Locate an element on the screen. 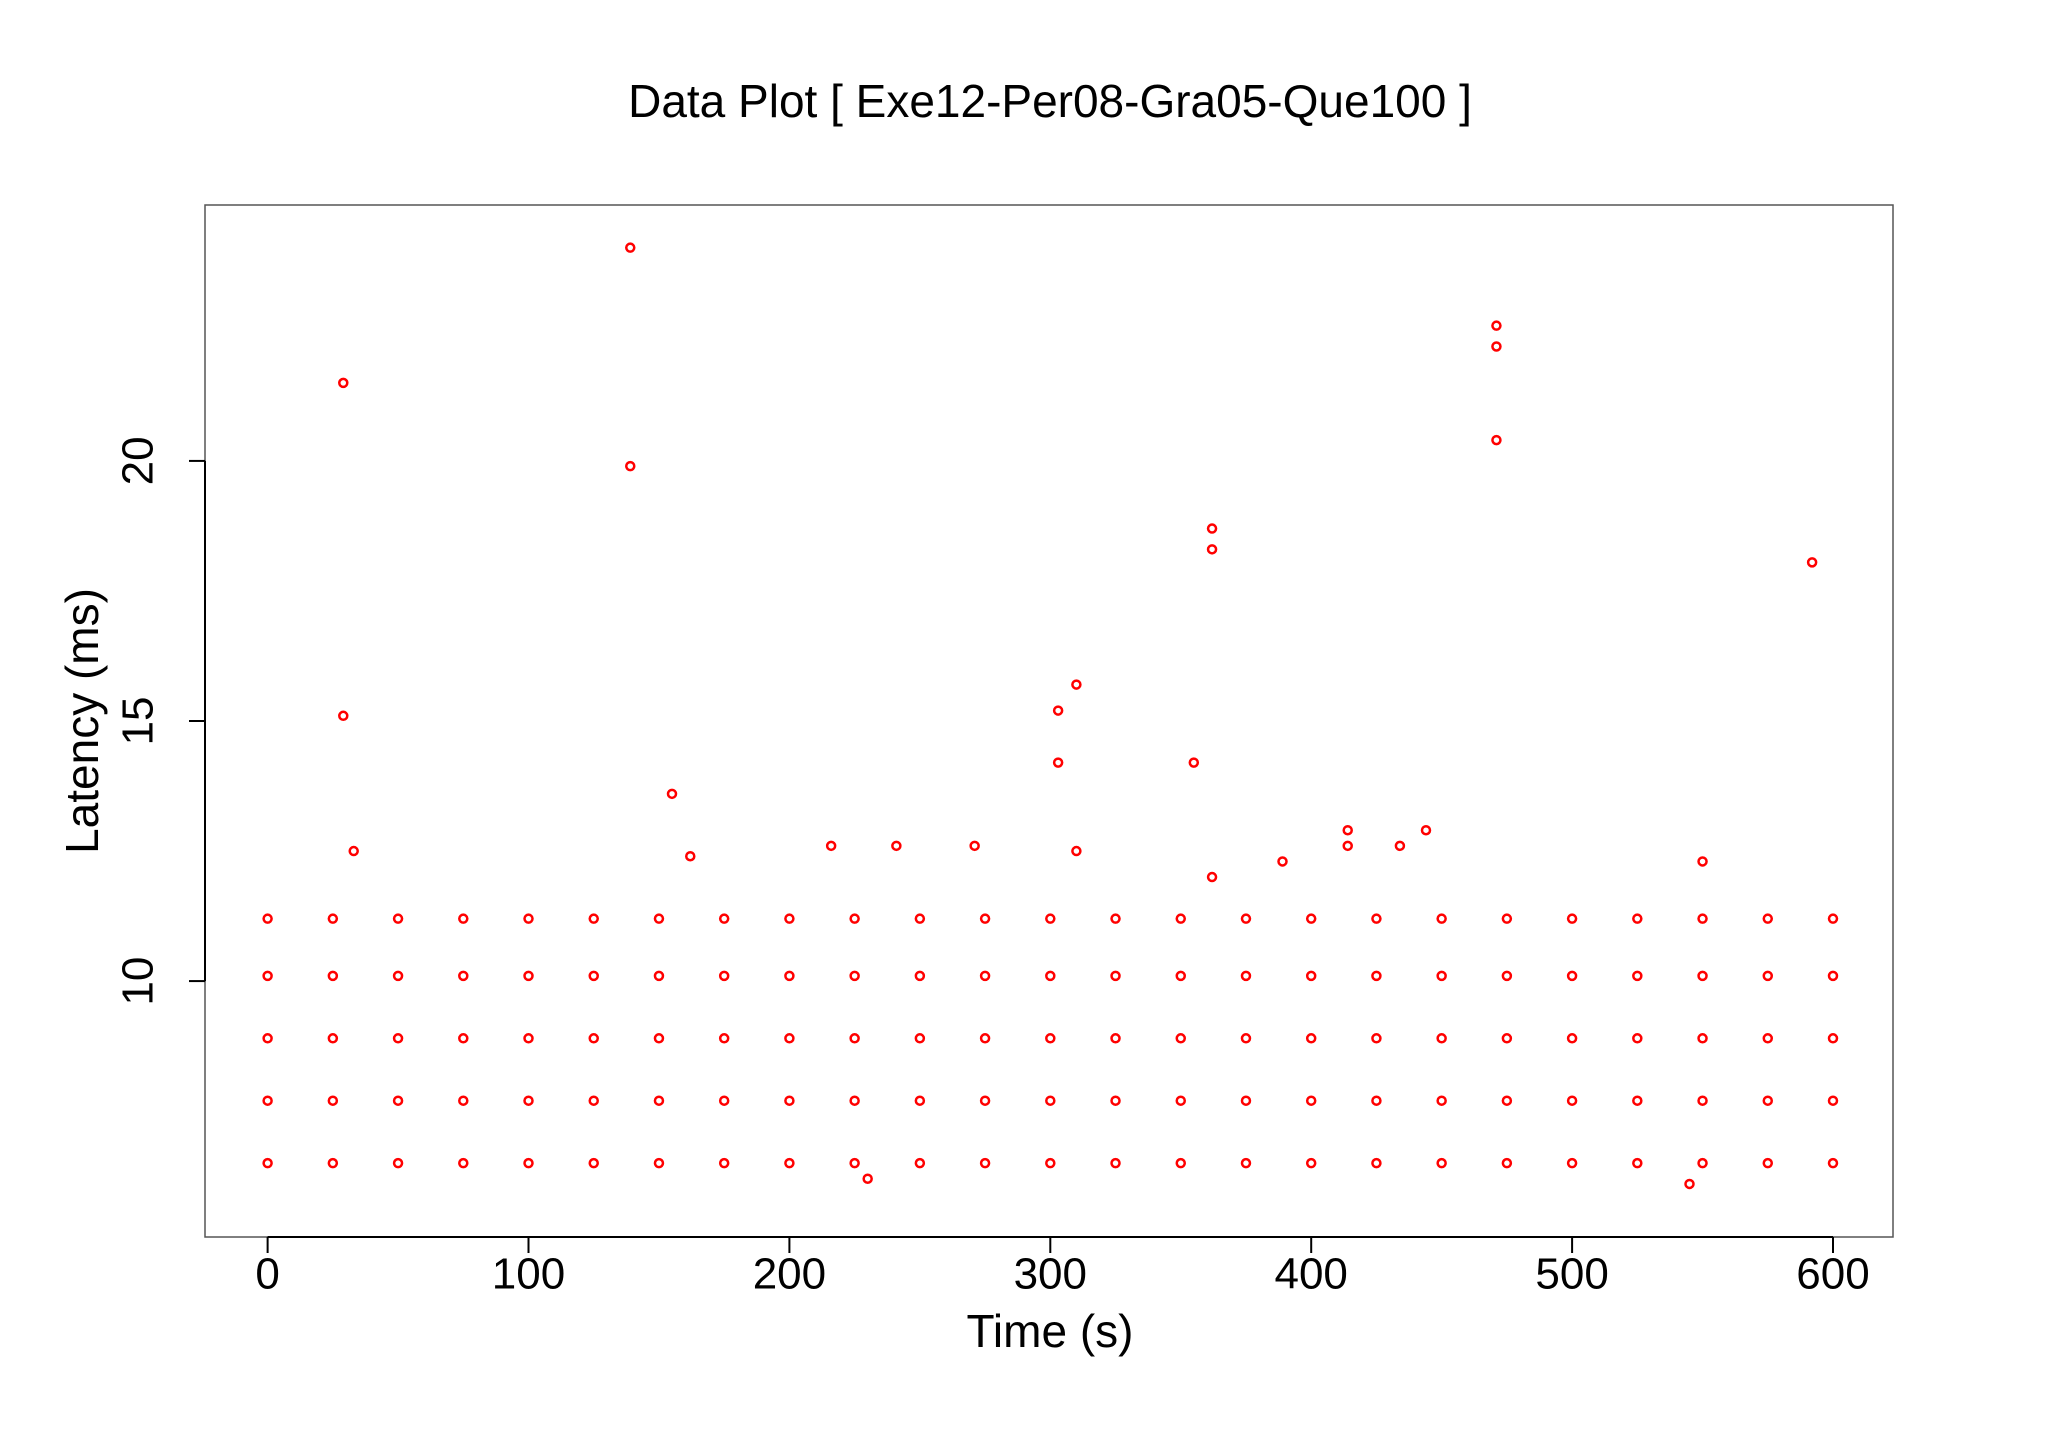 The width and height of the screenshot is (2048, 1440). x-tick-label: 100 is located at coordinates (528, 1274).